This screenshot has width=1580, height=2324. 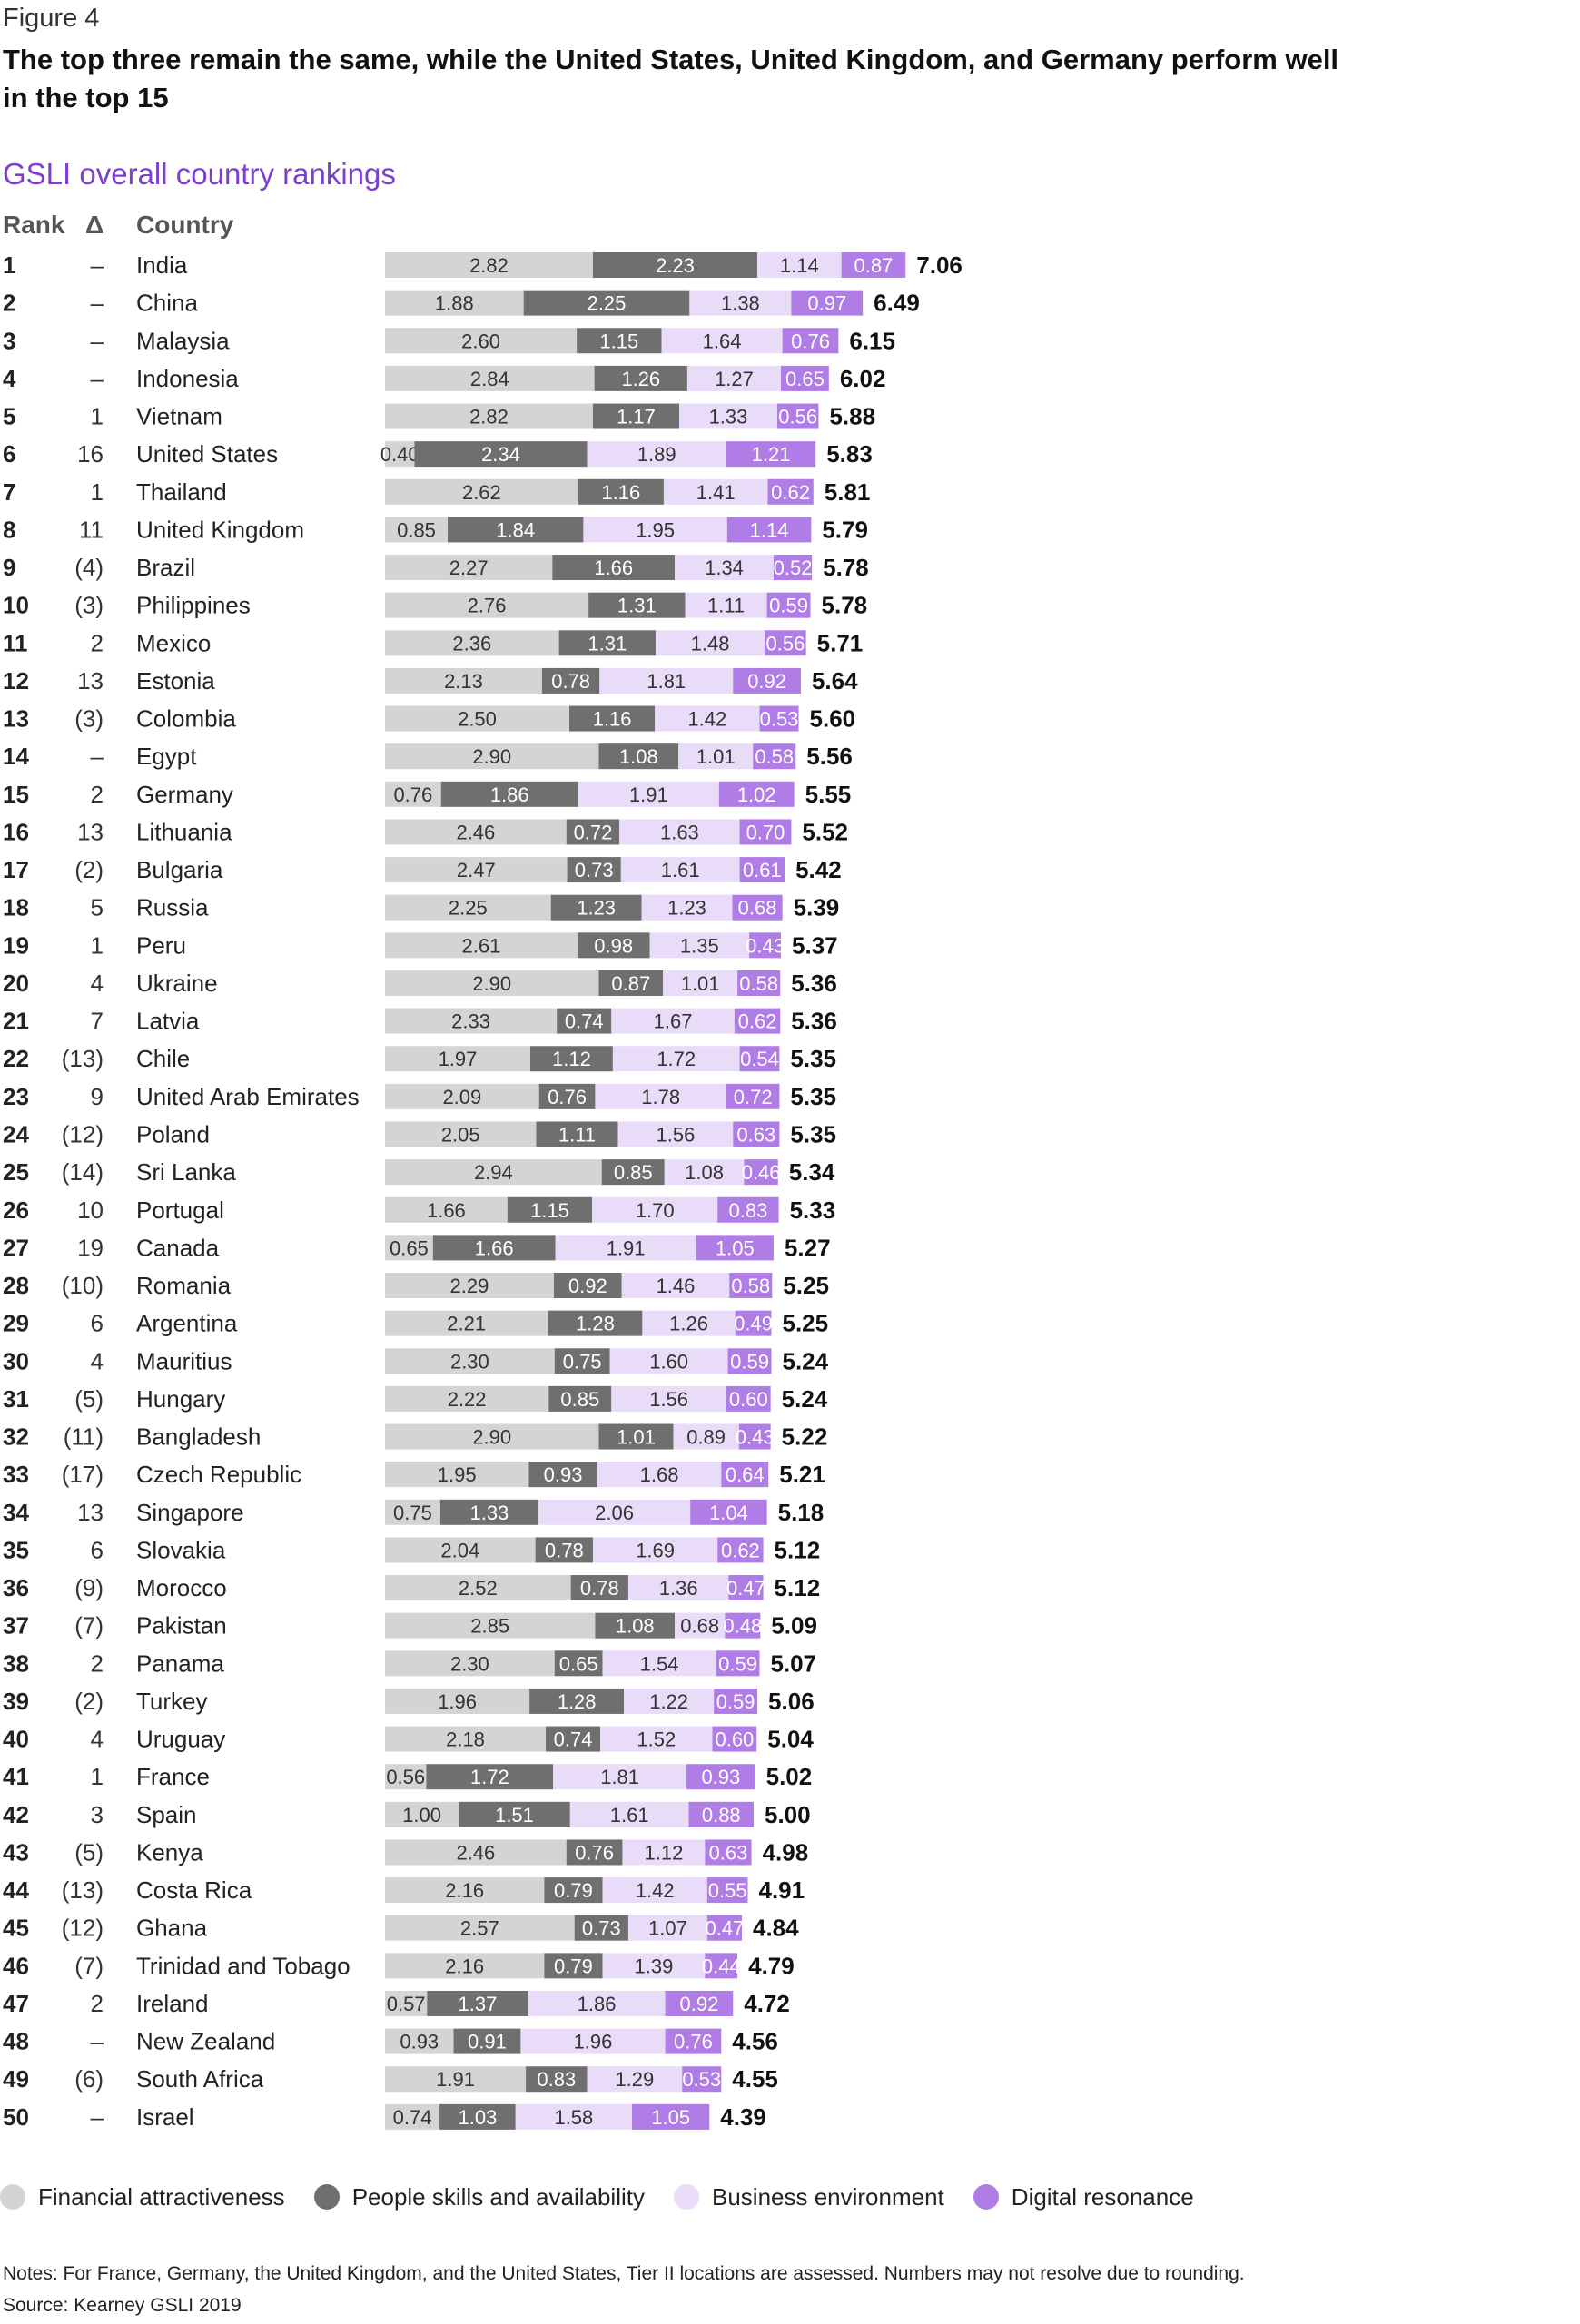 I want to click on rank-label: 41, so click(x=16, y=1776).